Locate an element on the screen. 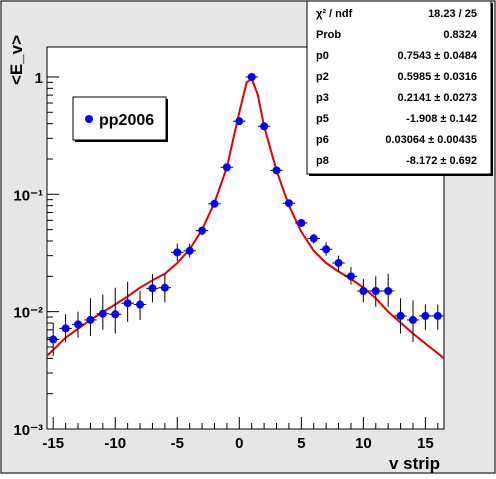 Image resolution: width=496 pixels, height=479 pixels. stats-row-label: p0 is located at coordinates (322, 56).